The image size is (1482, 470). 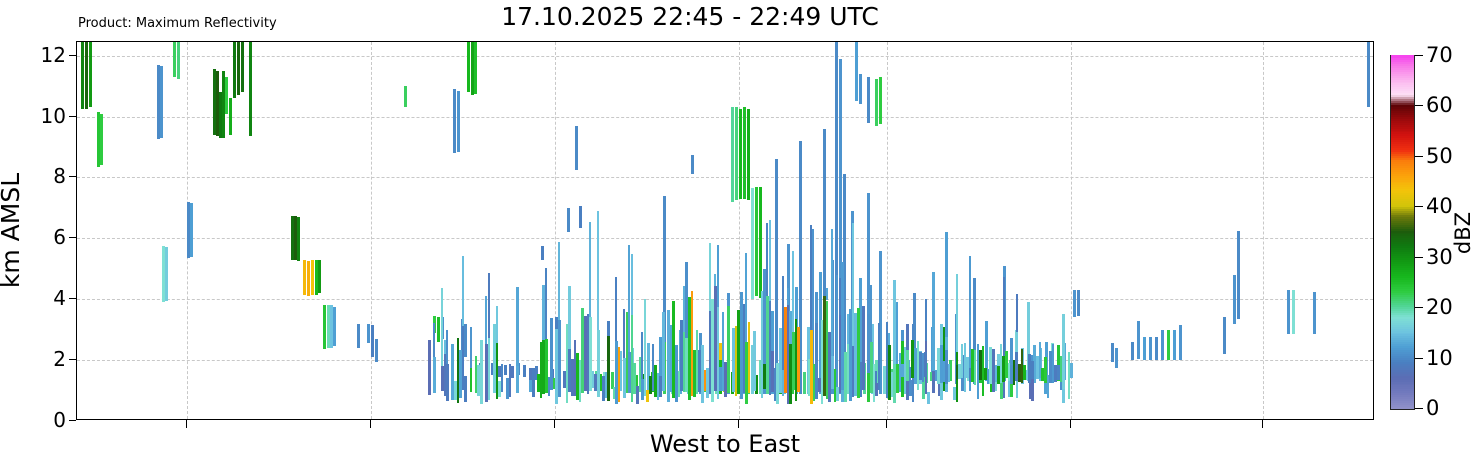 I want to click on x-tick-mark, so click(x=186, y=424).